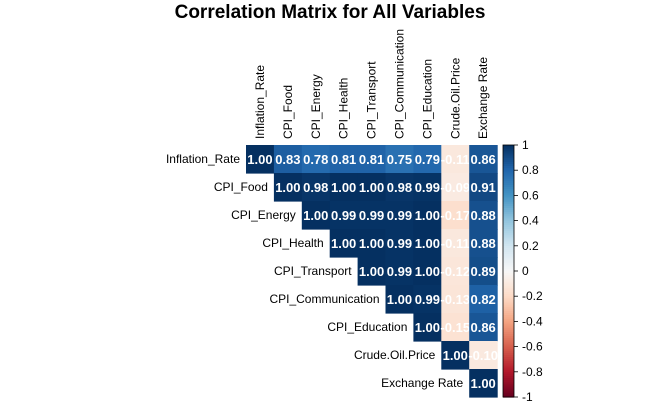  What do you see at coordinates (292, 243) in the screenshot?
I see `row-label: CPI_Health` at bounding box center [292, 243].